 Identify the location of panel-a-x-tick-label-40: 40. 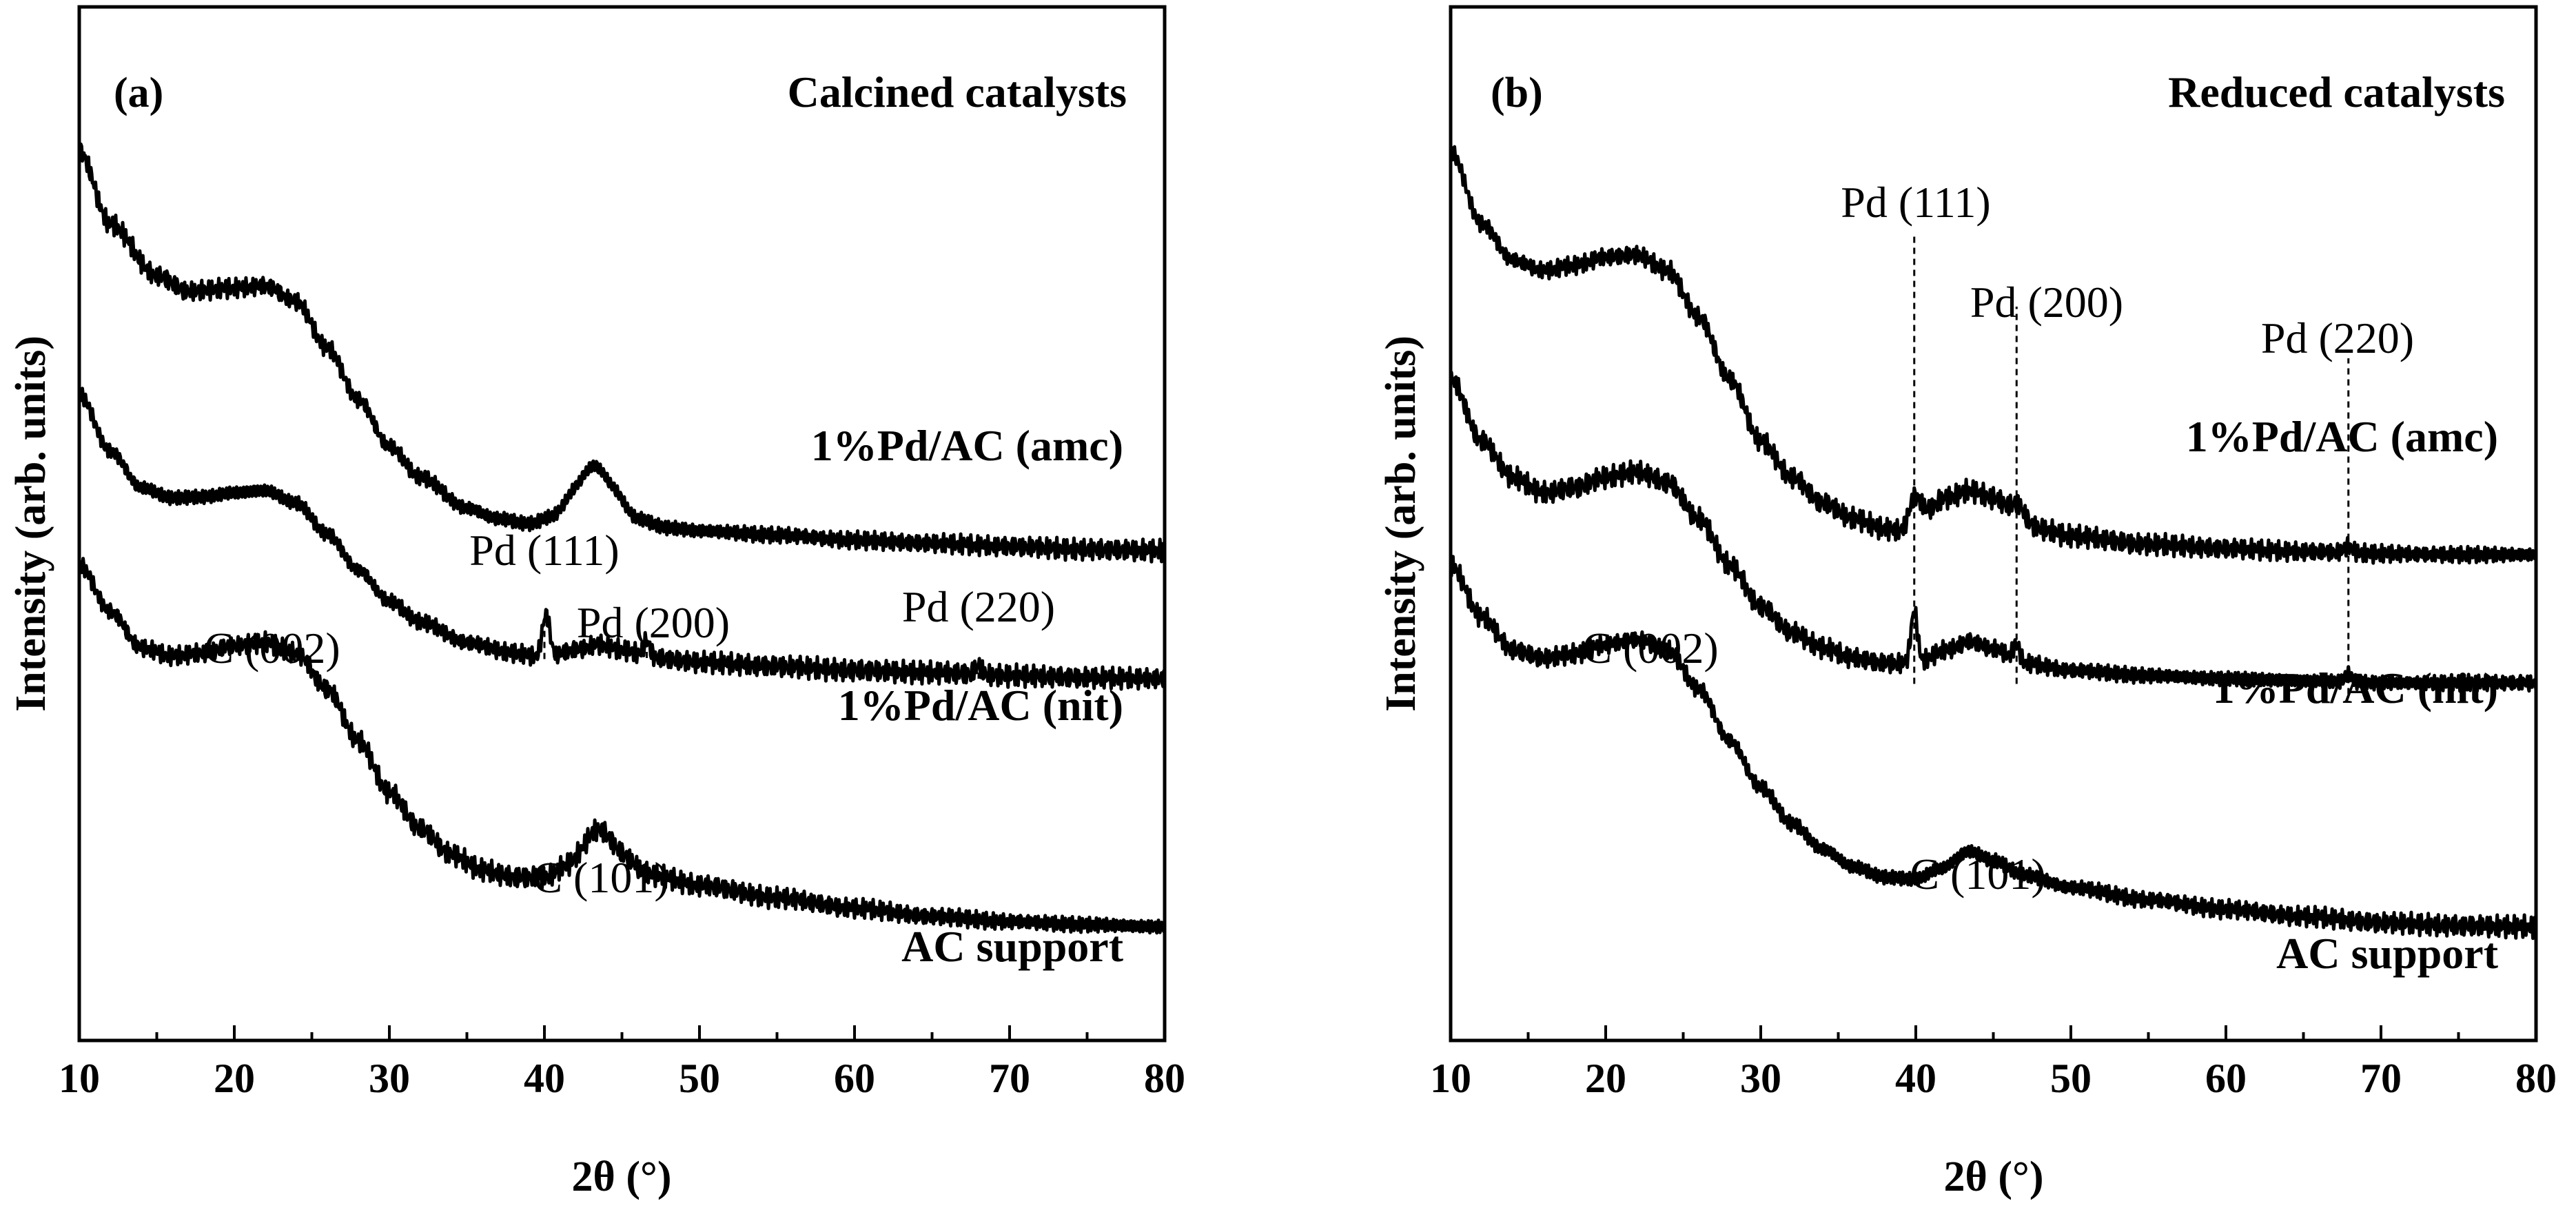
(544, 1078).